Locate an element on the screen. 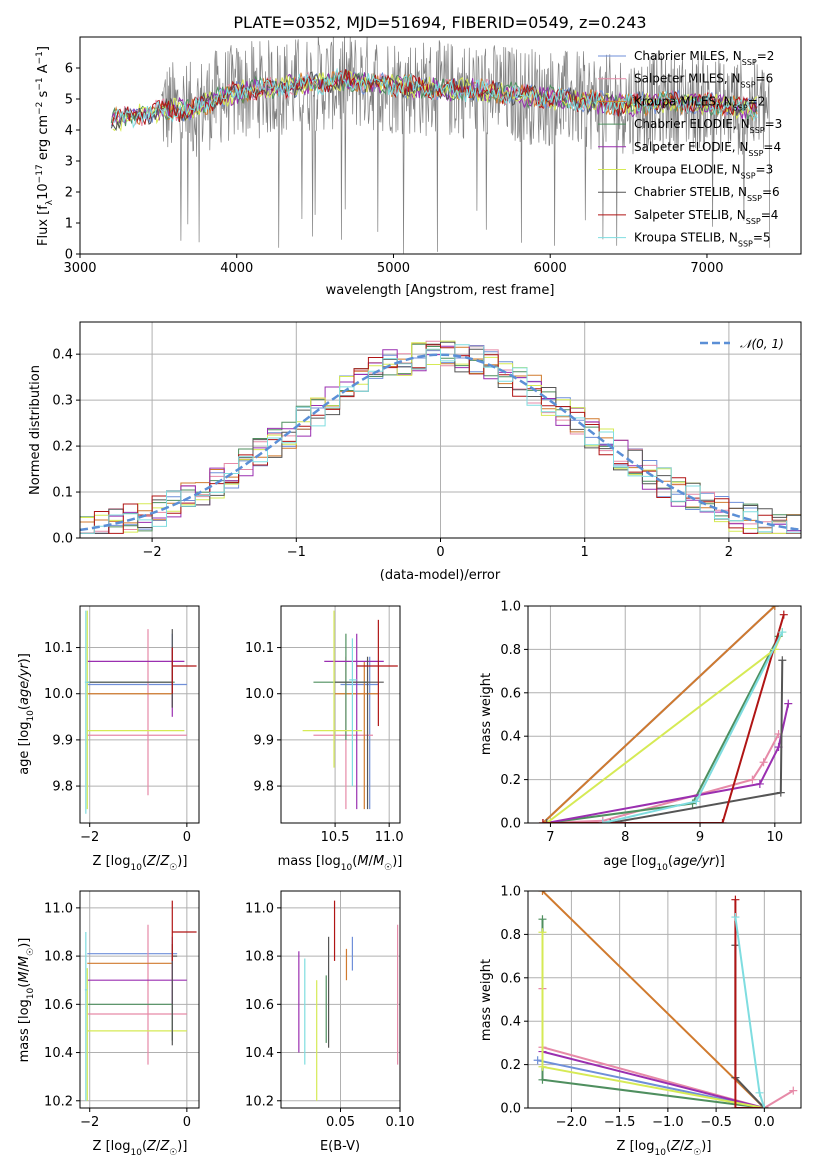  x-tick-label: 5000 is located at coordinates (393, 268).